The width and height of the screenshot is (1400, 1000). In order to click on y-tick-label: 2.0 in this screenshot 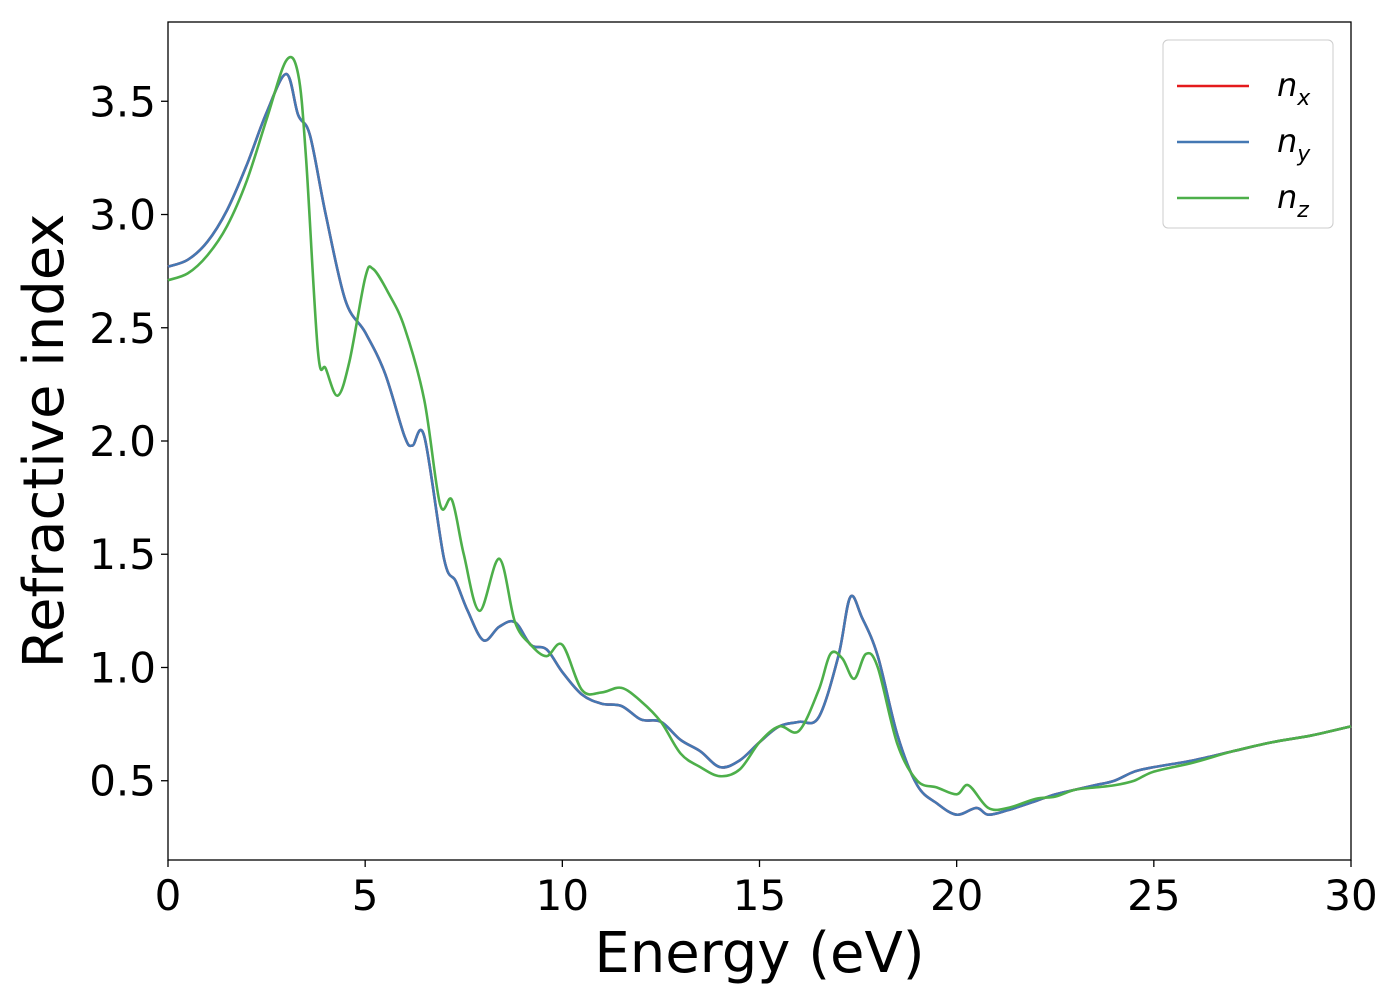, I will do `click(122, 441)`.